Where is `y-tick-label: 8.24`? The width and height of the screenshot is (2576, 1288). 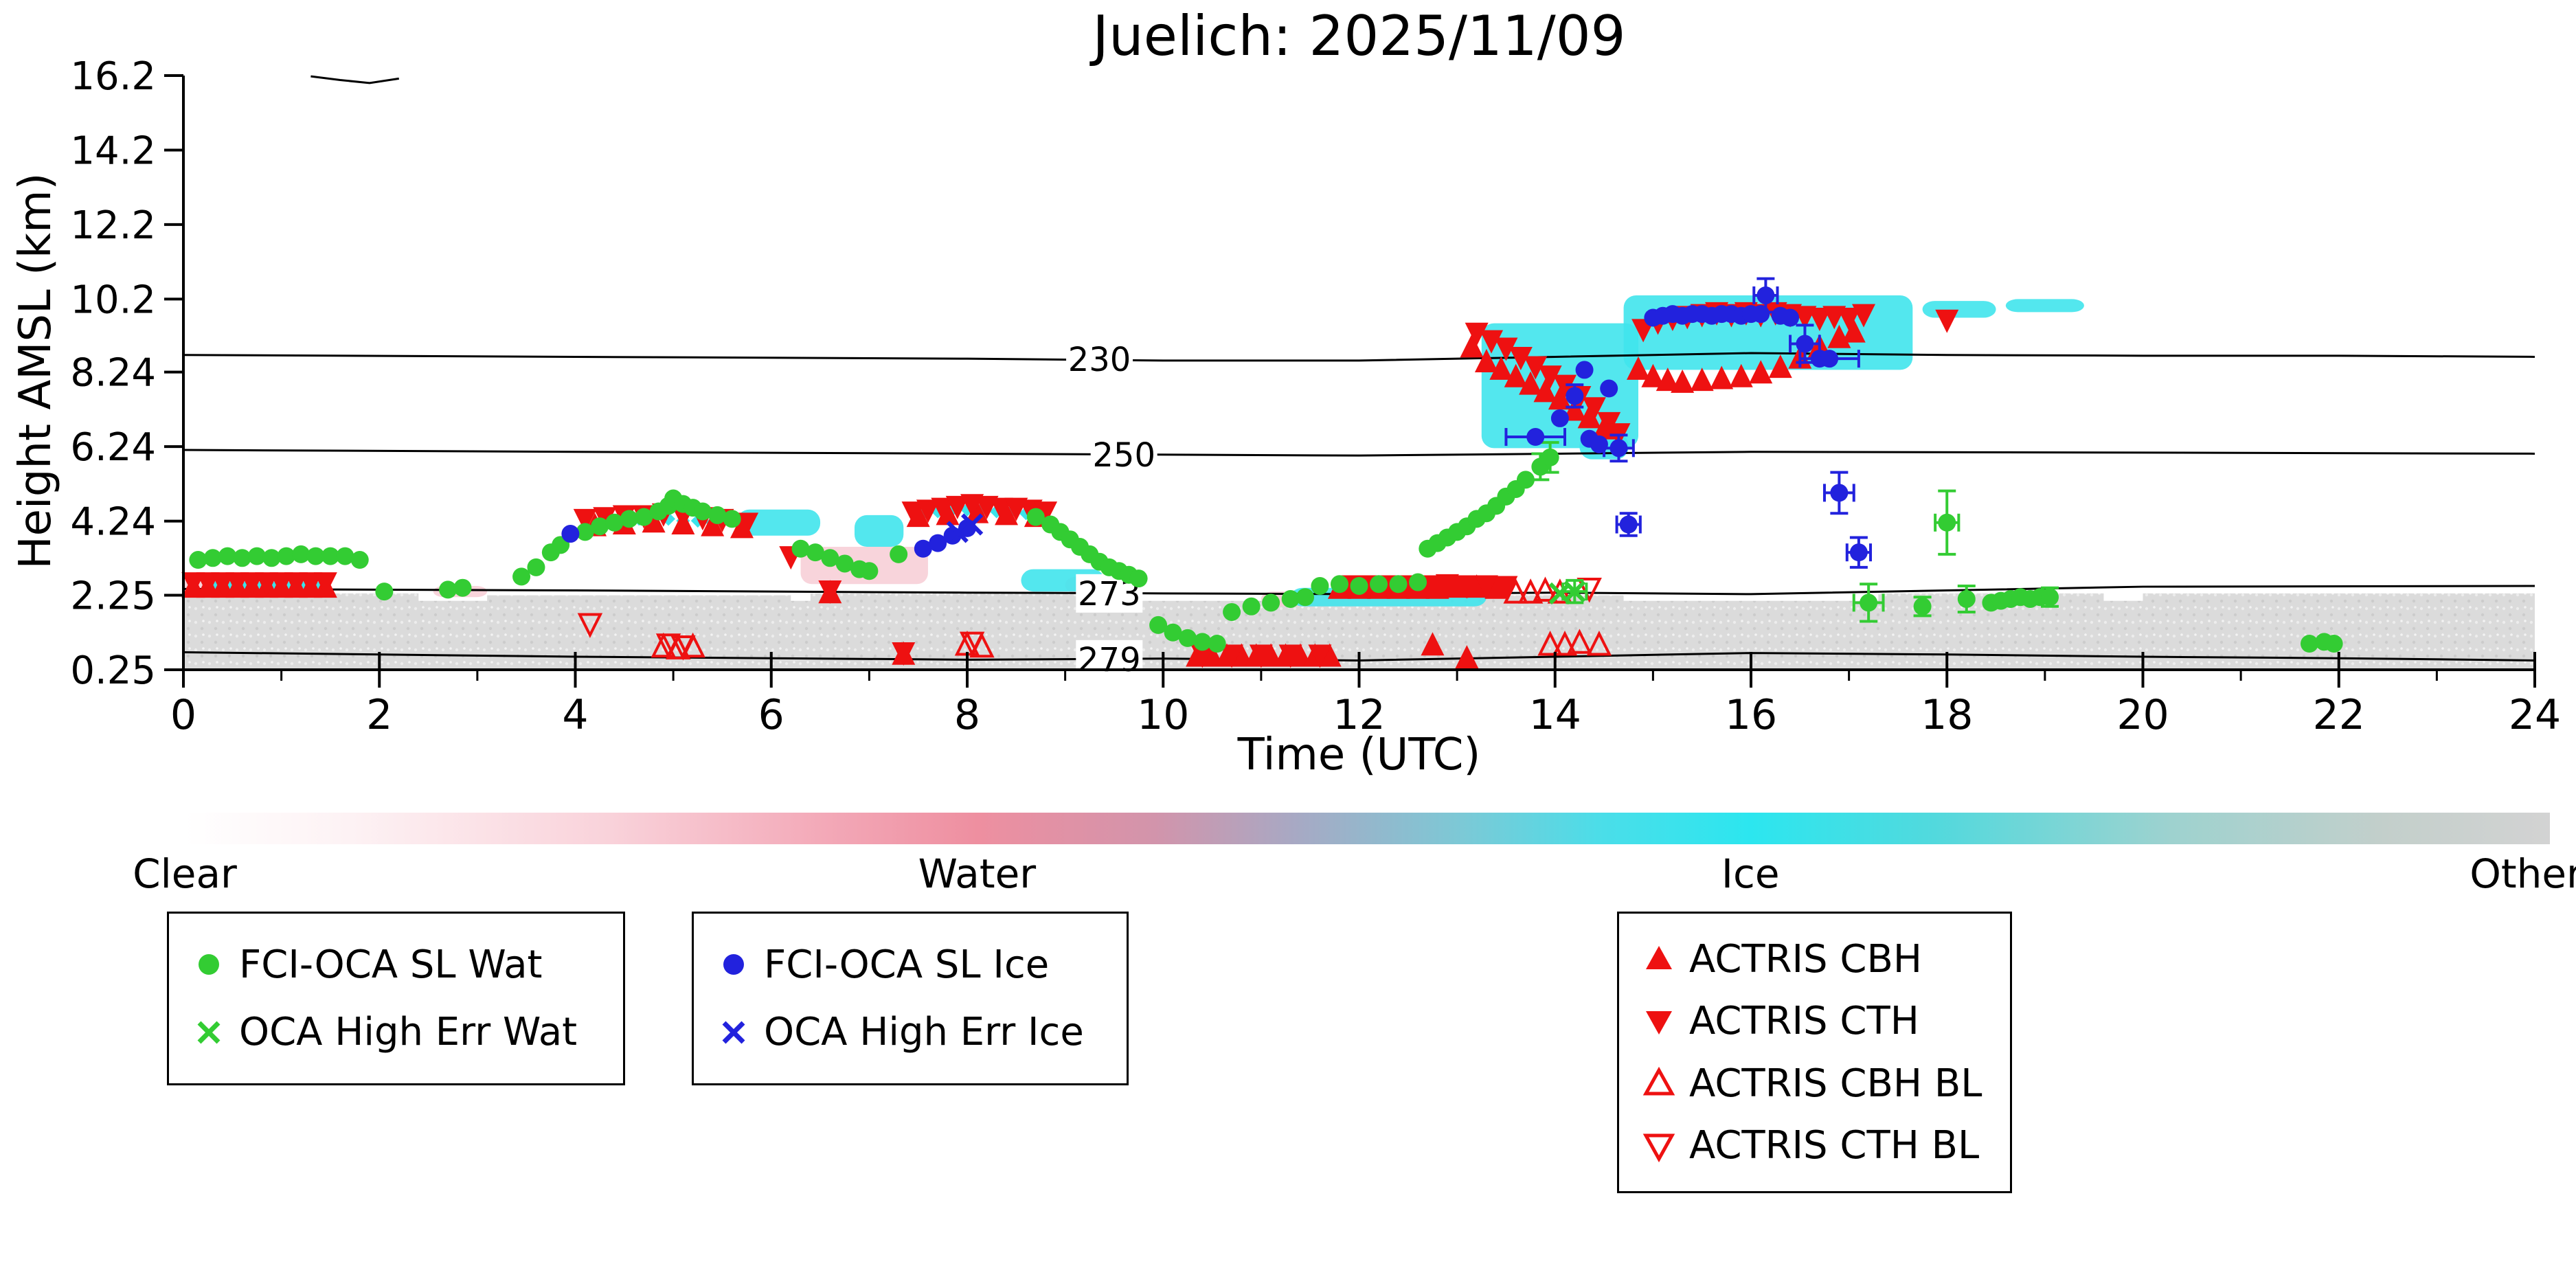 y-tick-label: 8.24 is located at coordinates (113, 373).